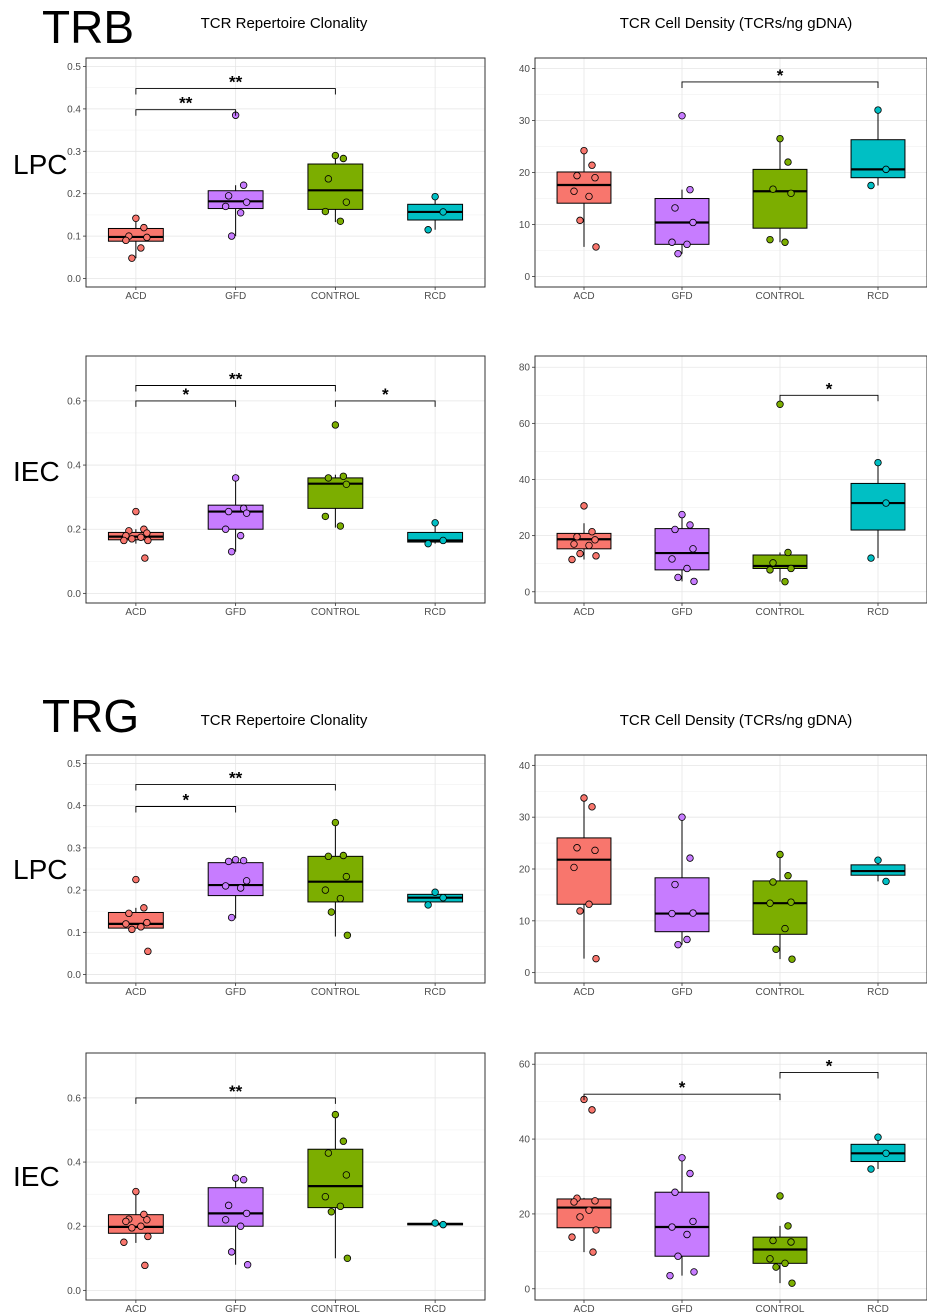 The width and height of the screenshot is (927, 1315). Describe the element at coordinates (186, 103) in the screenshot. I see `significance-label: **` at that location.